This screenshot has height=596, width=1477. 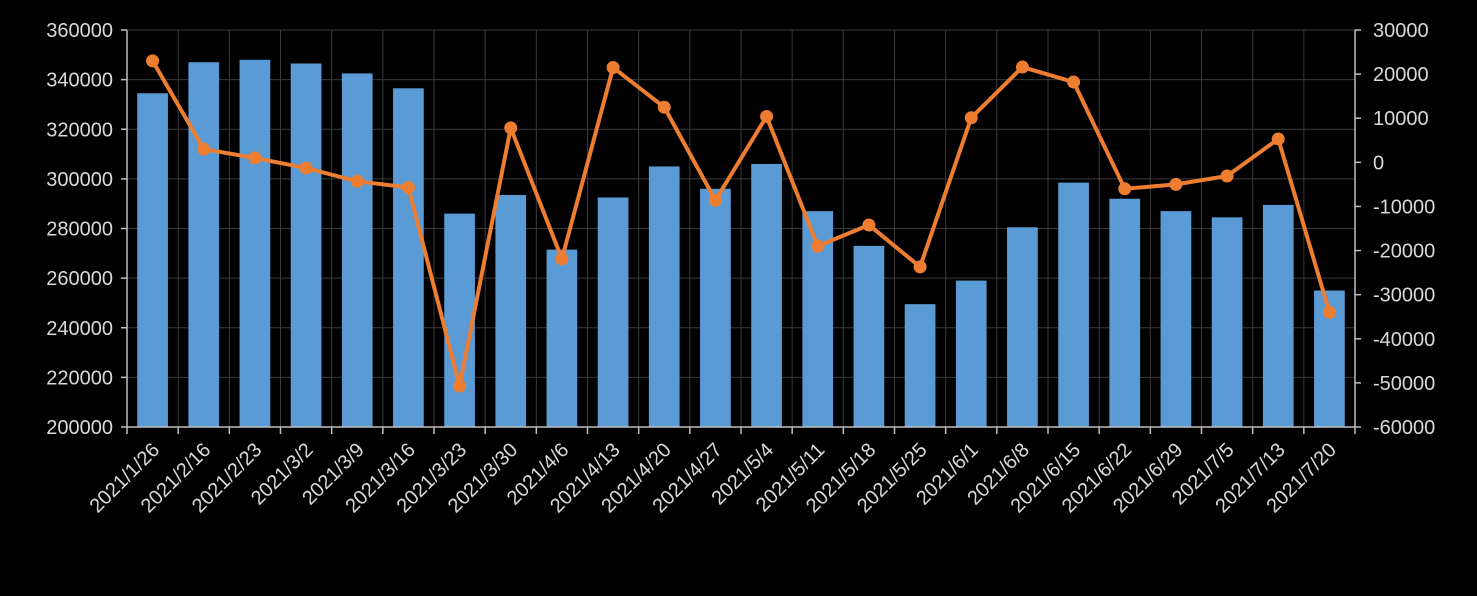 What do you see at coordinates (79, 130) in the screenshot?
I see `y-left-tick-label: 320000` at bounding box center [79, 130].